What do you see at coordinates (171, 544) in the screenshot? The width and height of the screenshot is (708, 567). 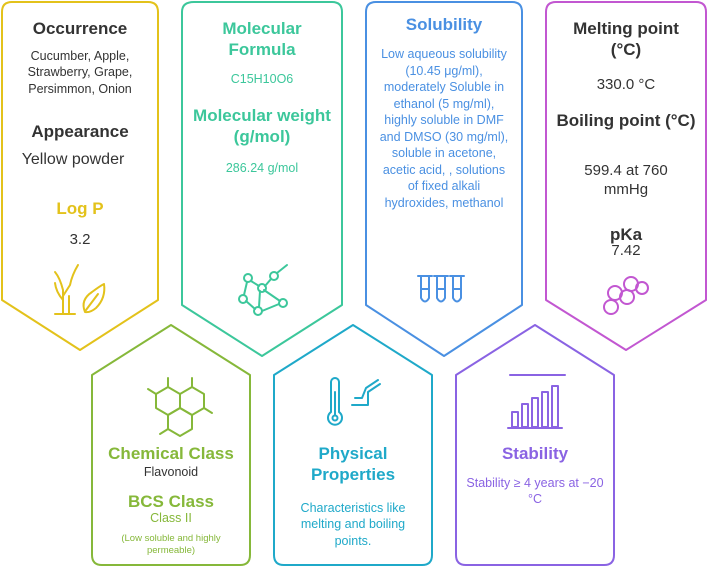 I see `bcs-class-note: (Low soluble and highly permeable)` at bounding box center [171, 544].